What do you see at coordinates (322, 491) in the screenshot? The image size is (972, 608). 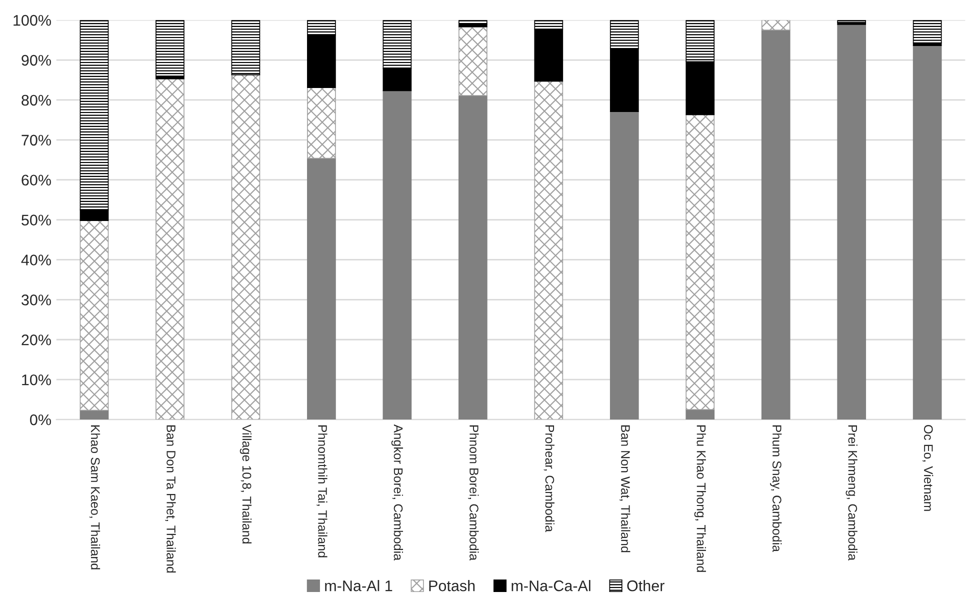 I see `x-tick-label: Phnomthih Tai, Thailand` at bounding box center [322, 491].